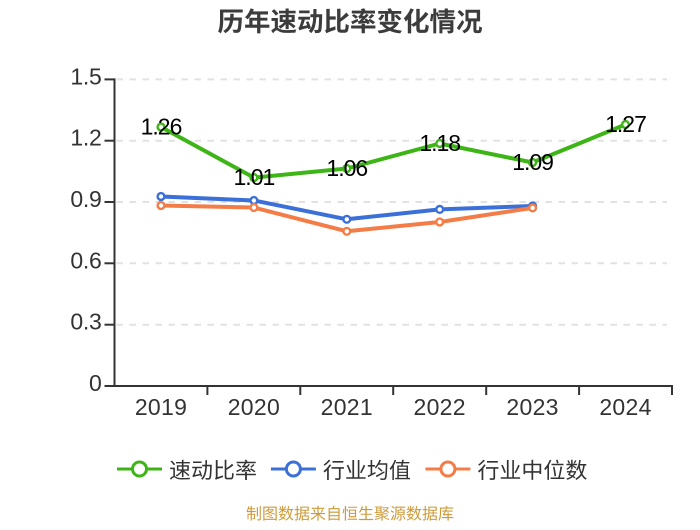 This screenshot has width=700, height=530. What do you see at coordinates (161, 126) in the screenshot?
I see `svg-text: 1.26` at bounding box center [161, 126].